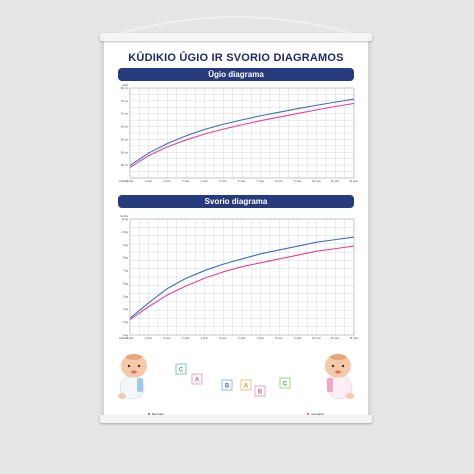 The image size is (474, 474). Describe the element at coordinates (158, 414) in the screenshot. I see `boy-legend-label: Berniukų` at that location.